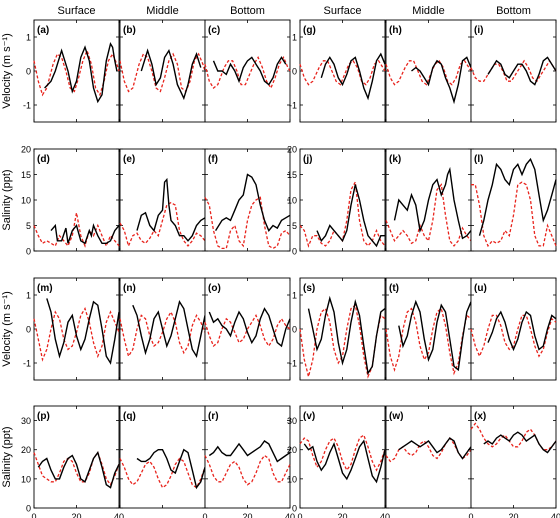  What do you see at coordinates (292, 421) in the screenshot?
I see `y-tick-label: 30` at bounding box center [292, 421].